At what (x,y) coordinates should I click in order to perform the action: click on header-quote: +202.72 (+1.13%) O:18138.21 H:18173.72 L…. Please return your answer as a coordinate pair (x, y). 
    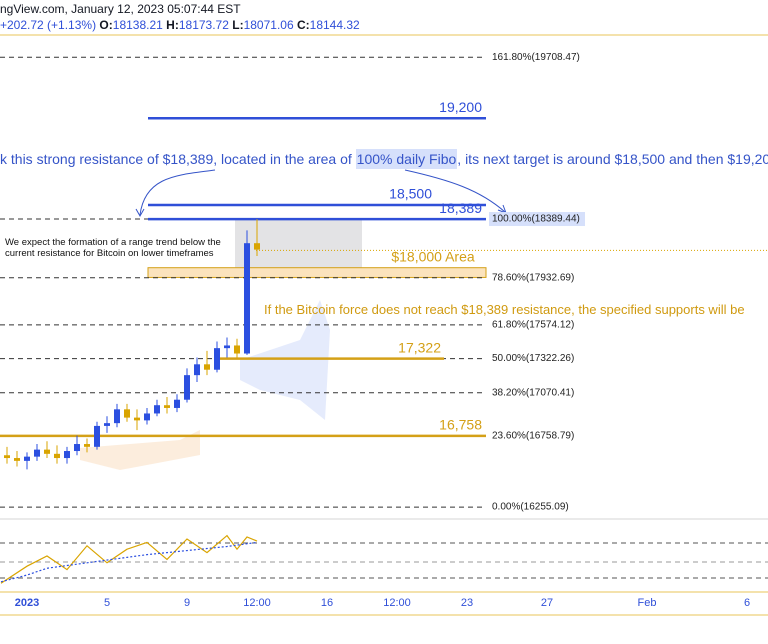
    Looking at the image, I should click on (180, 25).